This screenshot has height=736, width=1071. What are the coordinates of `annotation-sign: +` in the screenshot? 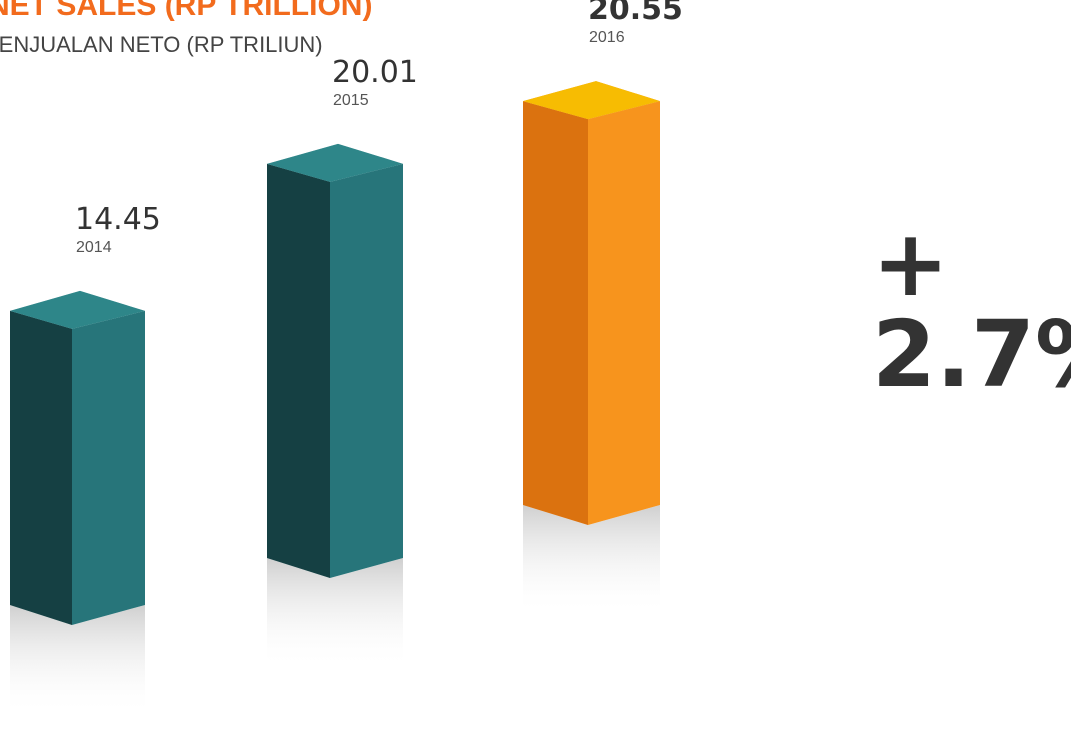 It's located at (910, 263).